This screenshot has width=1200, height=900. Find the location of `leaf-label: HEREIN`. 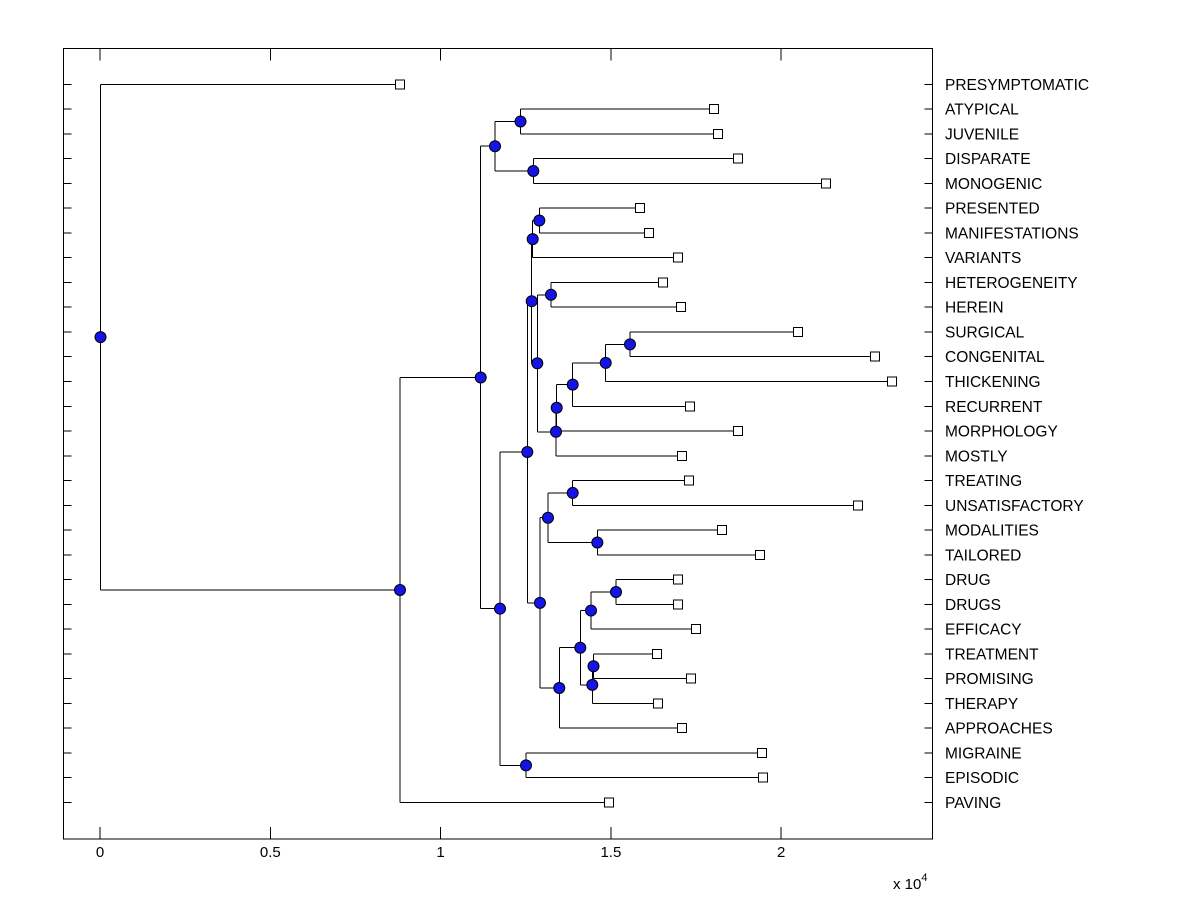

leaf-label: HEREIN is located at coordinates (974, 308).